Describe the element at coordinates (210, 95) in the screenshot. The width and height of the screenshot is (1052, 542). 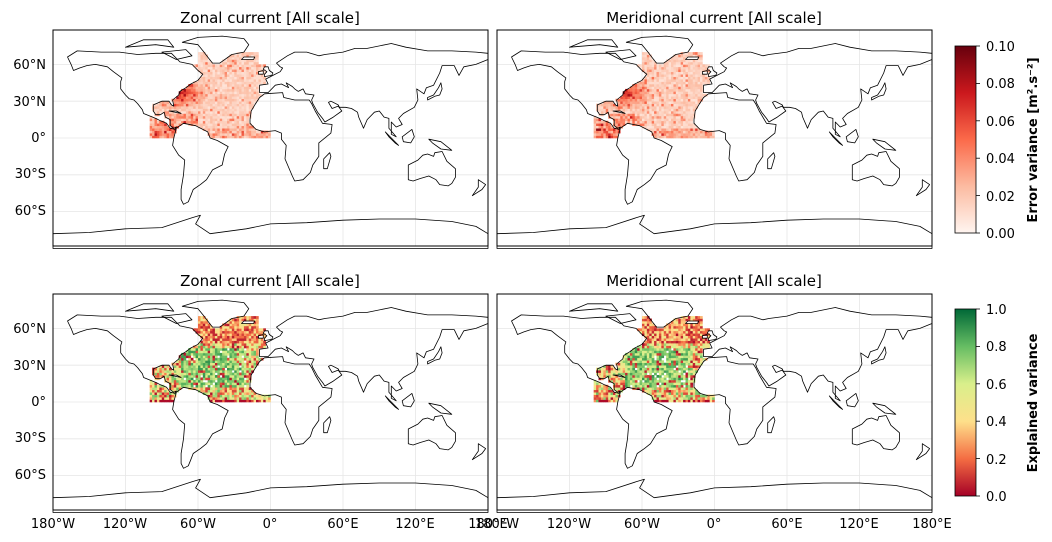
I see `heatmap-cells` at that location.